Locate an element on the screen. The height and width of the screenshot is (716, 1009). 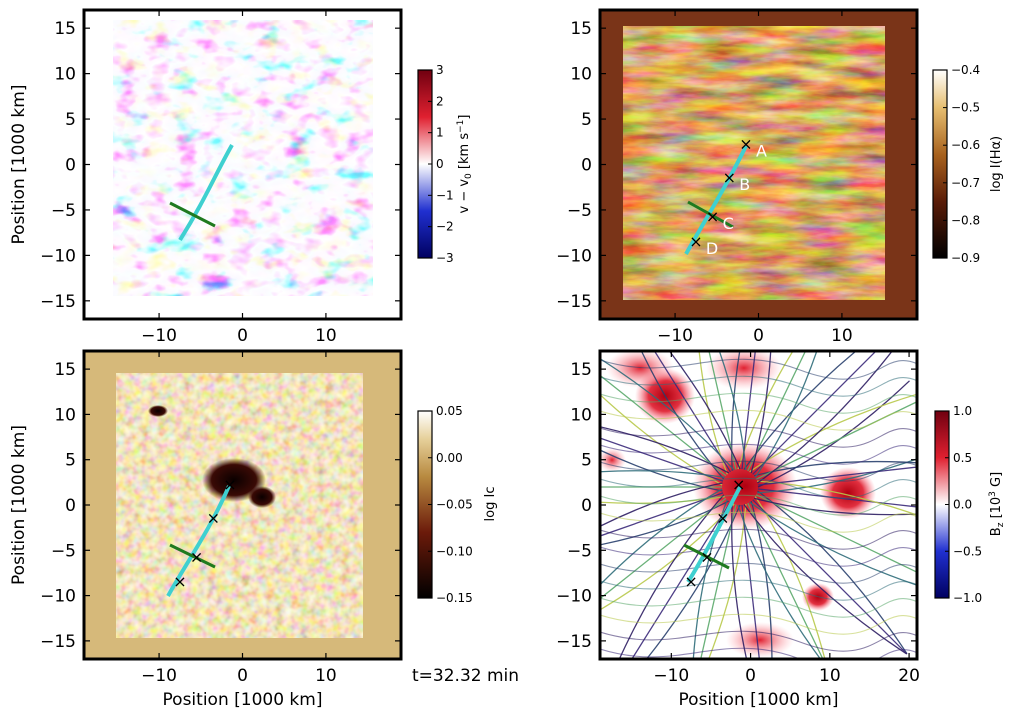
colorbar-tick-label: −0.9 is located at coordinates (965, 258).